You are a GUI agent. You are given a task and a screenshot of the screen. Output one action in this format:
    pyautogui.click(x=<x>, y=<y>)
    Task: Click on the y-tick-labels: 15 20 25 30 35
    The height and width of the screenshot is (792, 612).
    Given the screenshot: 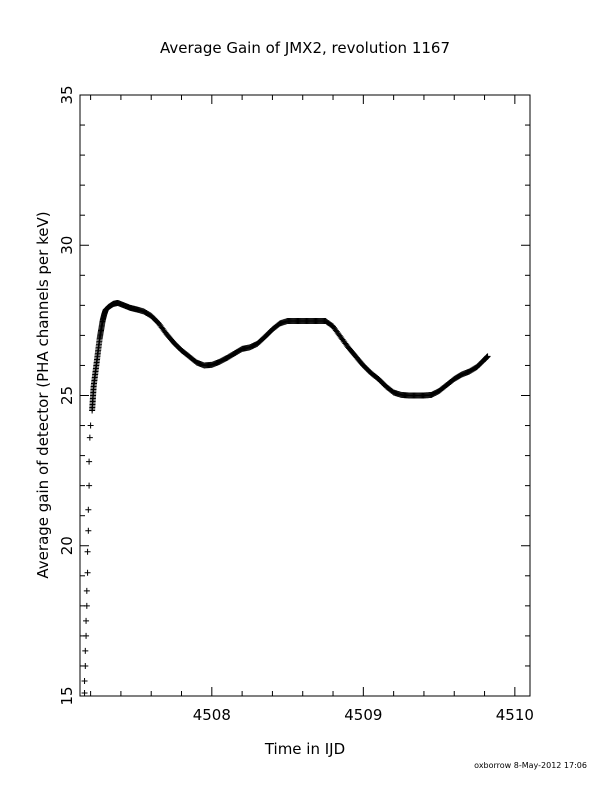 What is the action you would take?
    pyautogui.click(x=67, y=395)
    